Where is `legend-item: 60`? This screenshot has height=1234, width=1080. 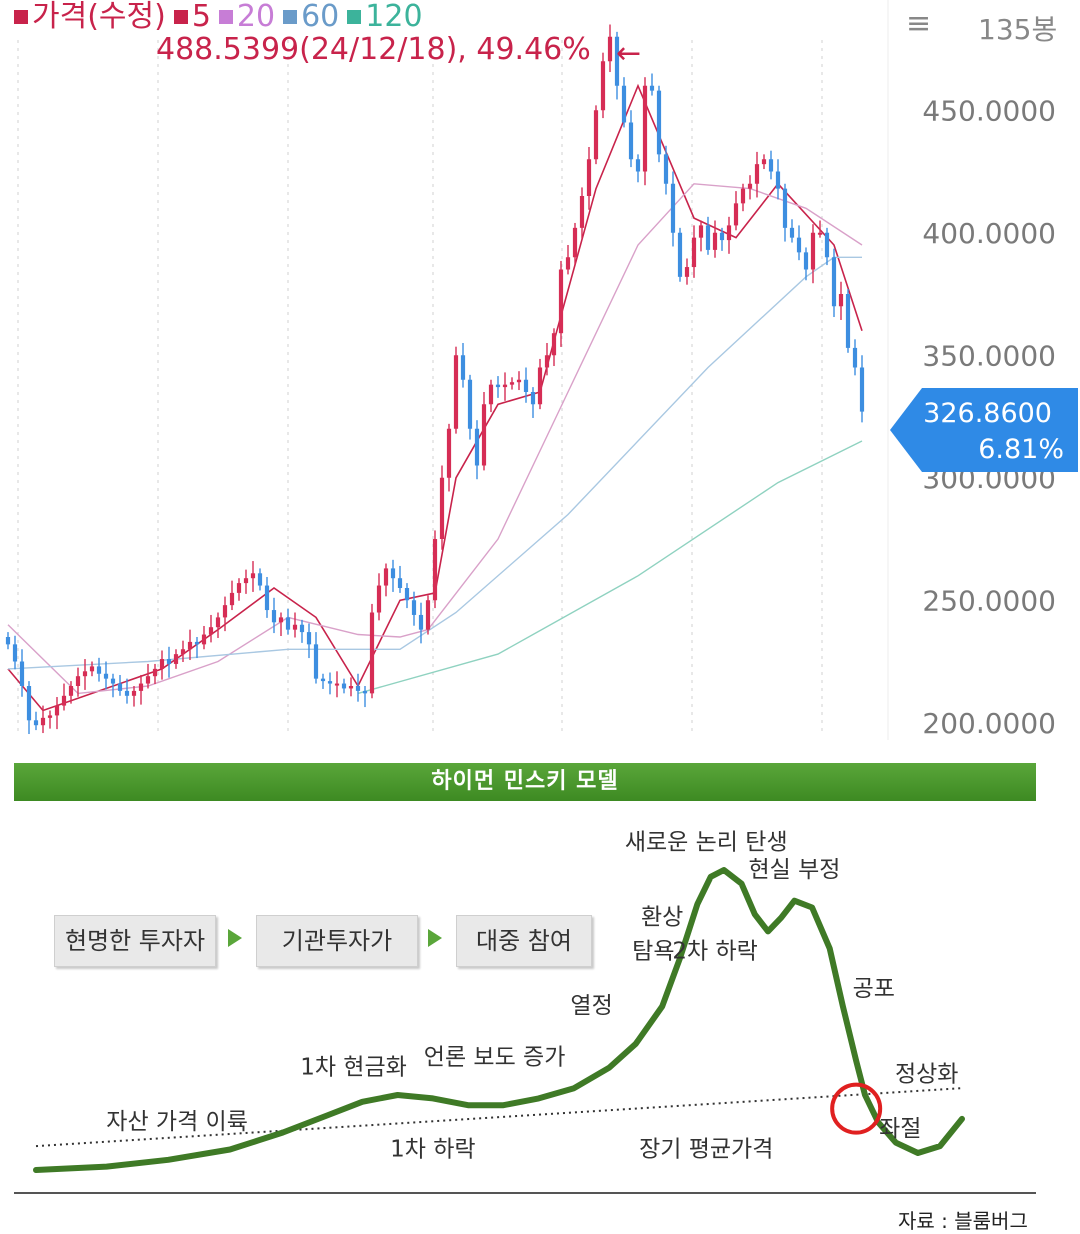 legend-item: 60 is located at coordinates (313, 17).